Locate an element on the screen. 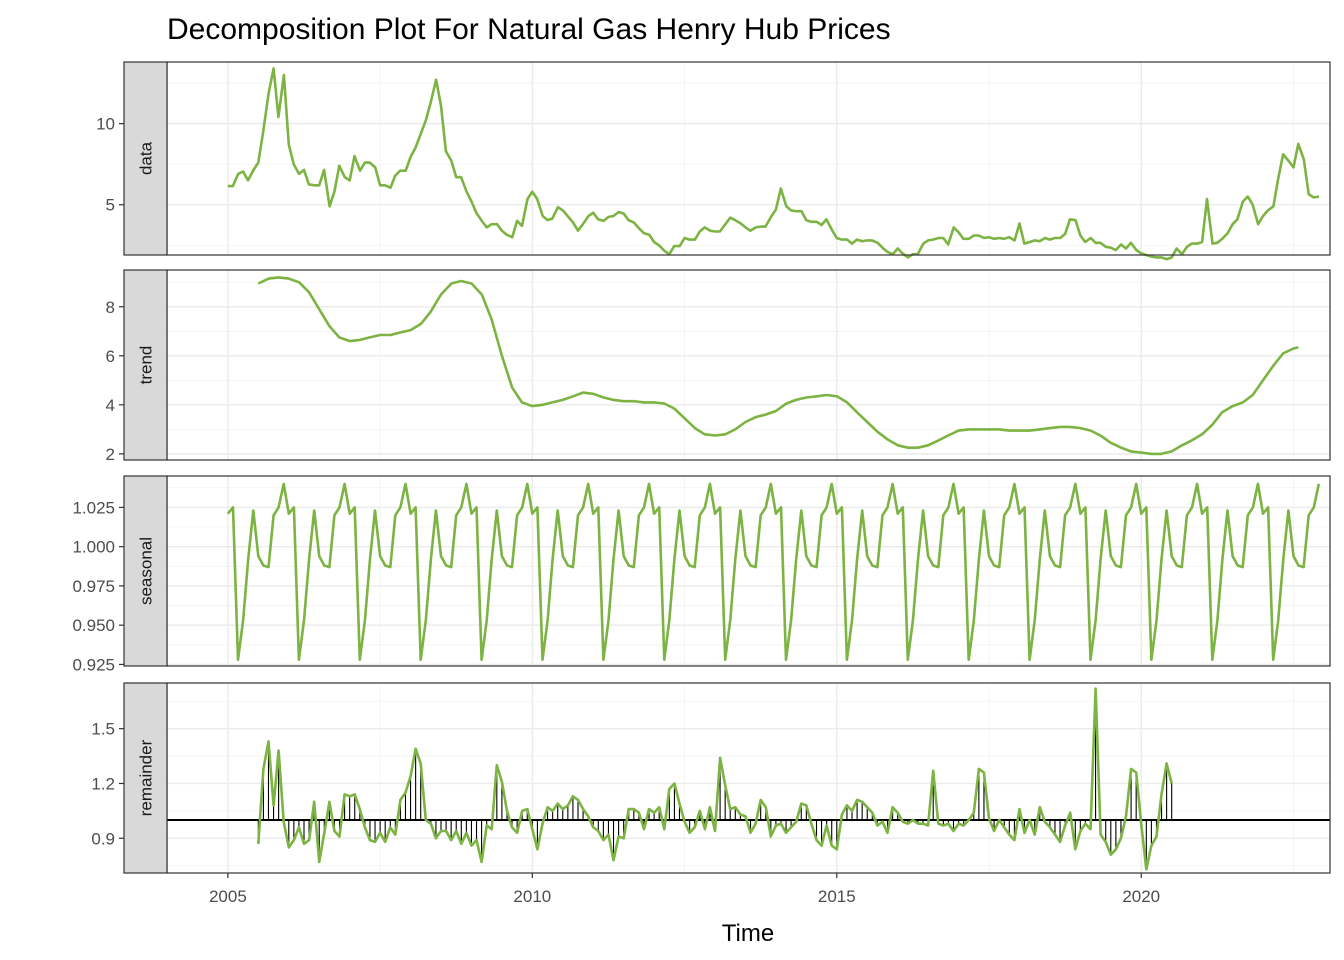 This screenshot has width=1344, height=960. y-tick-label: 1.000 is located at coordinates (93, 547).